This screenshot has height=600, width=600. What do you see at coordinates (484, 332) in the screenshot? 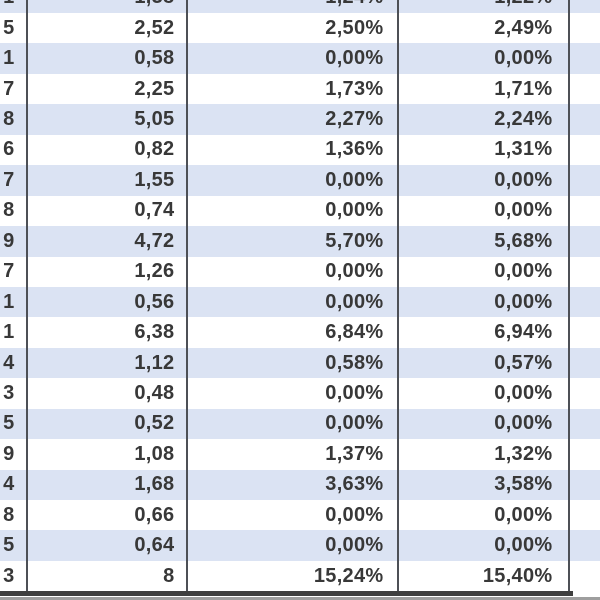
I see `cell-col-d: 6,94%` at bounding box center [484, 332].